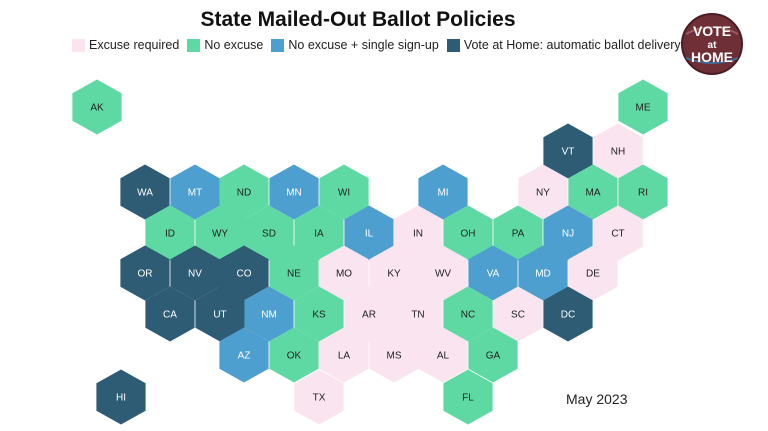 This screenshot has height=431, width=768. Describe the element at coordinates (572, 45) in the screenshot. I see `legend-label-vote-at-home: Vote at Home: automatic ballot delivery` at that location.